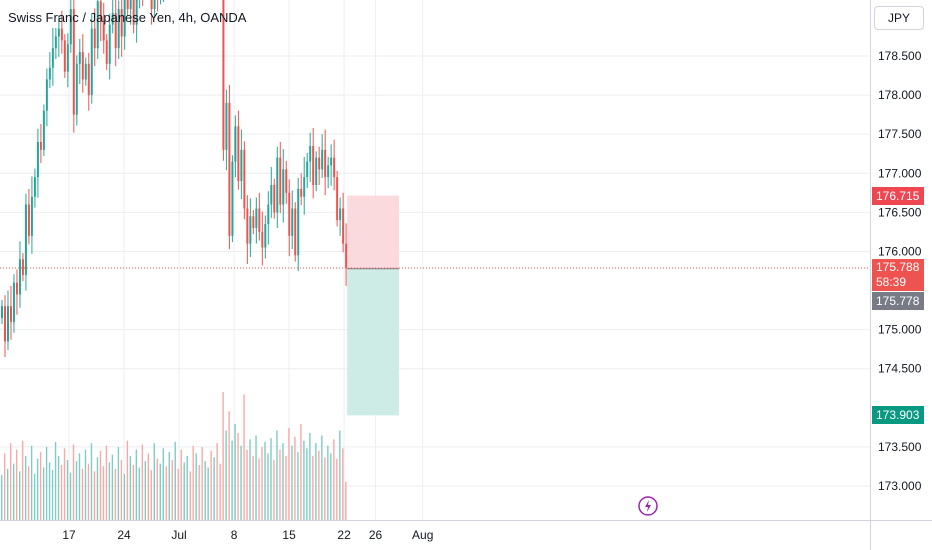 The width and height of the screenshot is (932, 550). I want to click on y-tick-label: 177.000, so click(900, 173).